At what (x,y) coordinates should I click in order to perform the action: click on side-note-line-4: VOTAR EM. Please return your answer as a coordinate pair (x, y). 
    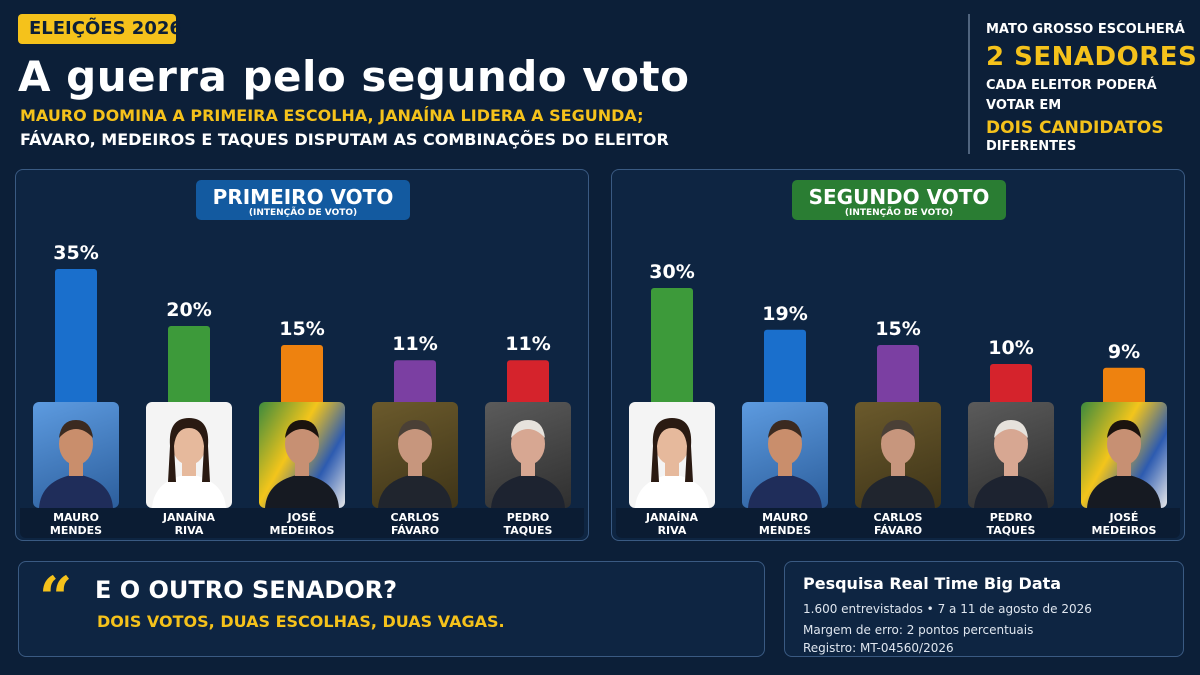
    Looking at the image, I should click on (1024, 105).